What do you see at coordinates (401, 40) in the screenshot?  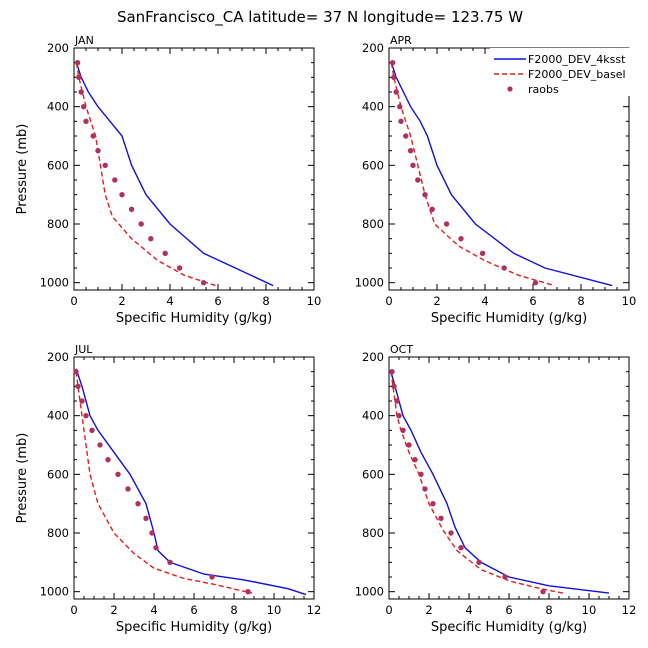 I see `panel-label: APR` at bounding box center [401, 40].